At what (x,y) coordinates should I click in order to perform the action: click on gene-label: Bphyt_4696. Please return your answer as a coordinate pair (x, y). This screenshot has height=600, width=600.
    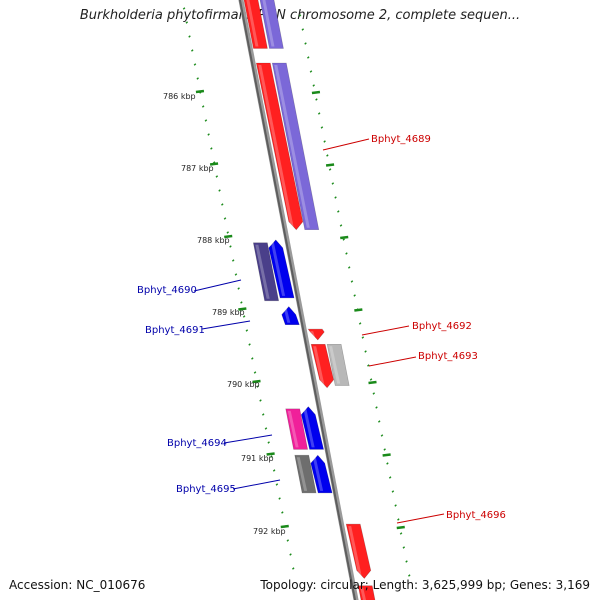
    Looking at the image, I should click on (476, 515).